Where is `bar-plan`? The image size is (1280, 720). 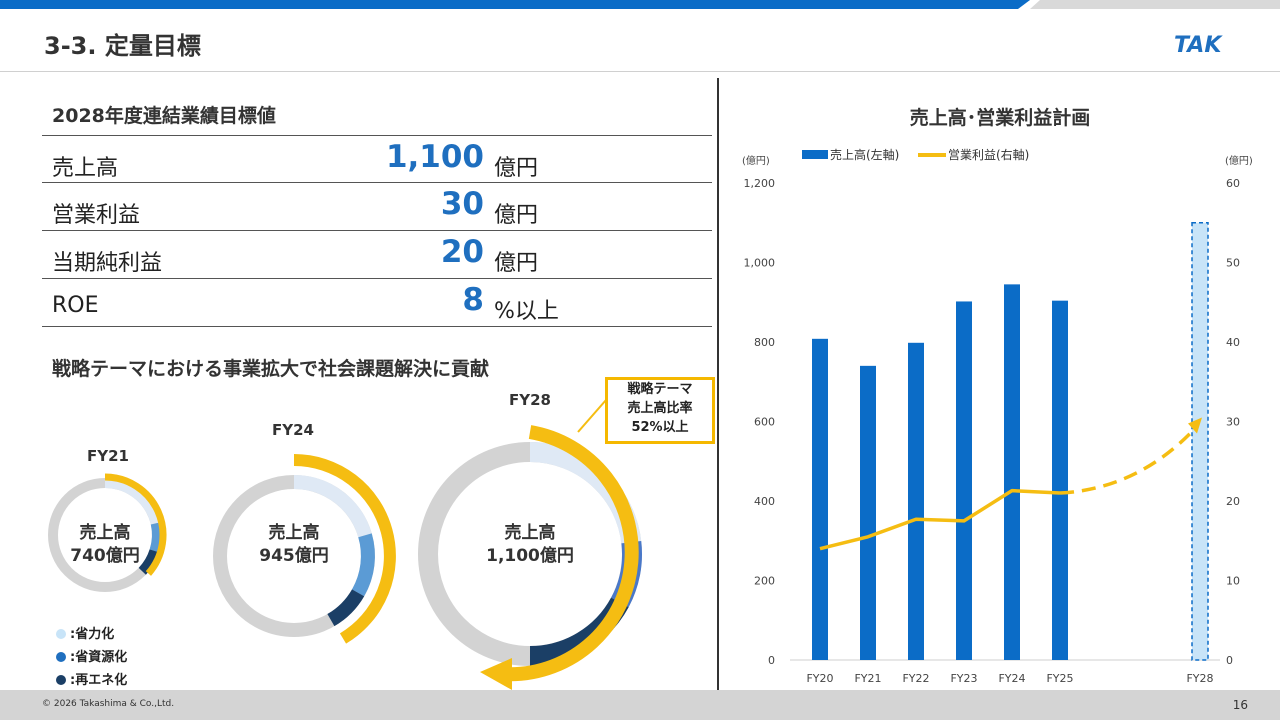 bar-plan is located at coordinates (1200, 441).